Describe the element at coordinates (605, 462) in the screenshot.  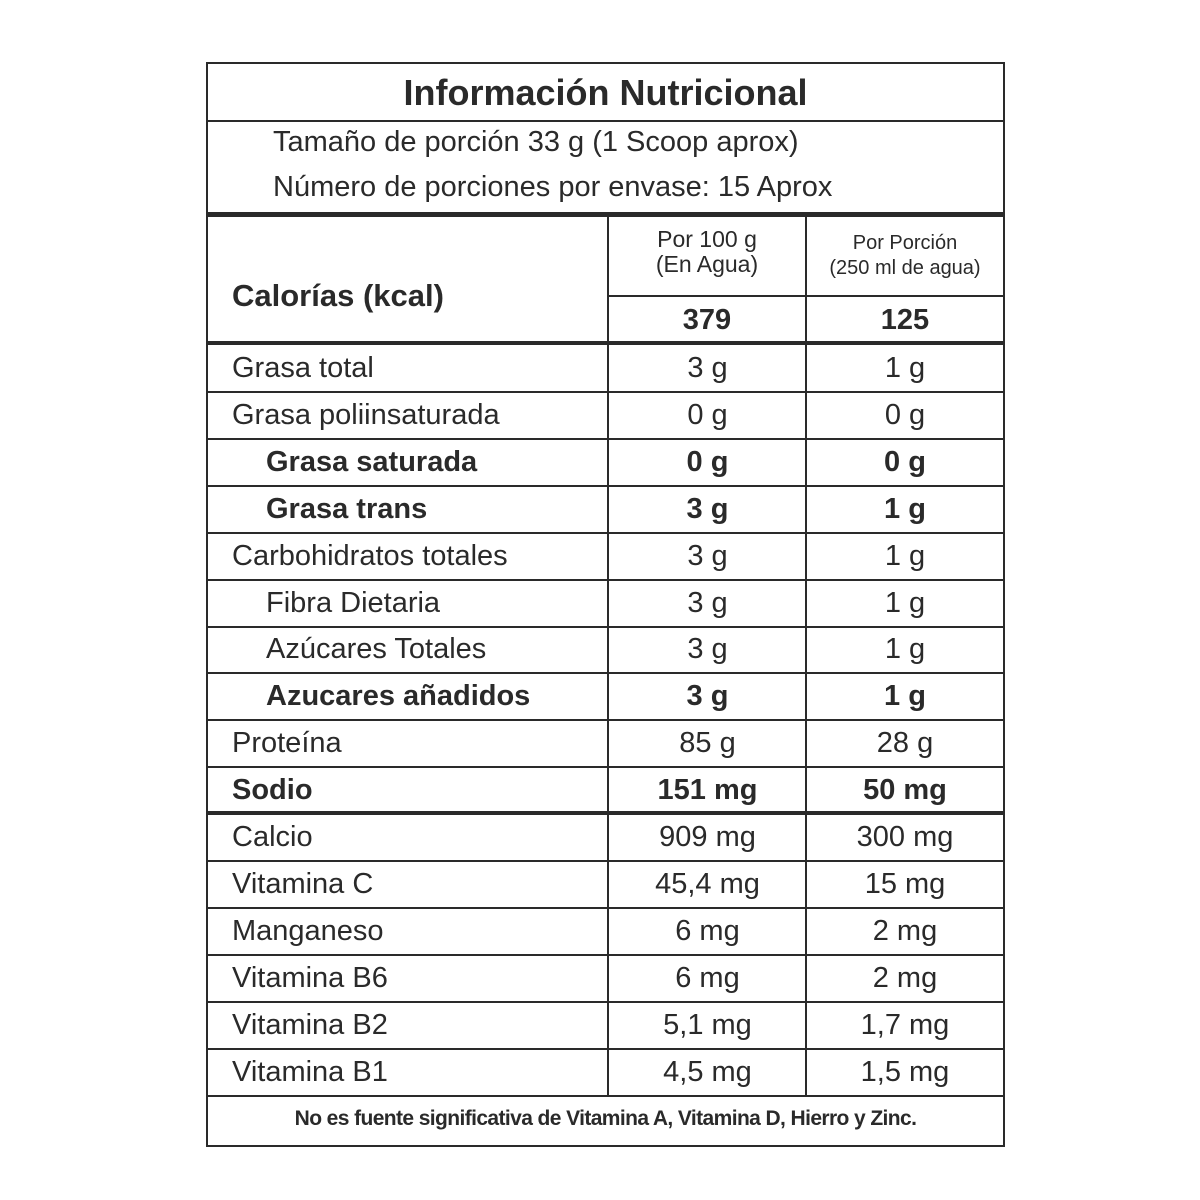
I see `table-row: Grasa saturada 0 g 0 g` at that location.